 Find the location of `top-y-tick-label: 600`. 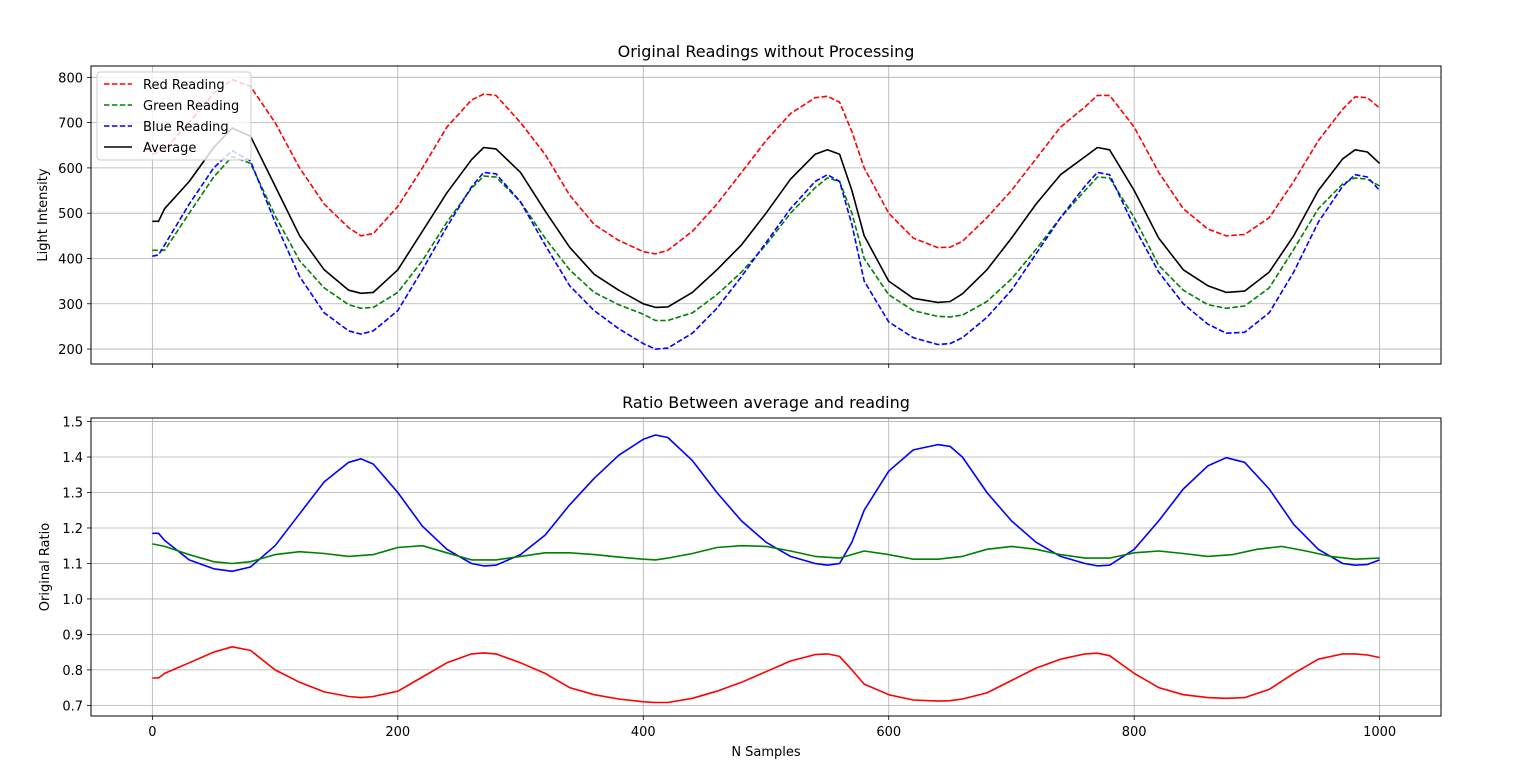

top-y-tick-label: 600 is located at coordinates (70, 169).